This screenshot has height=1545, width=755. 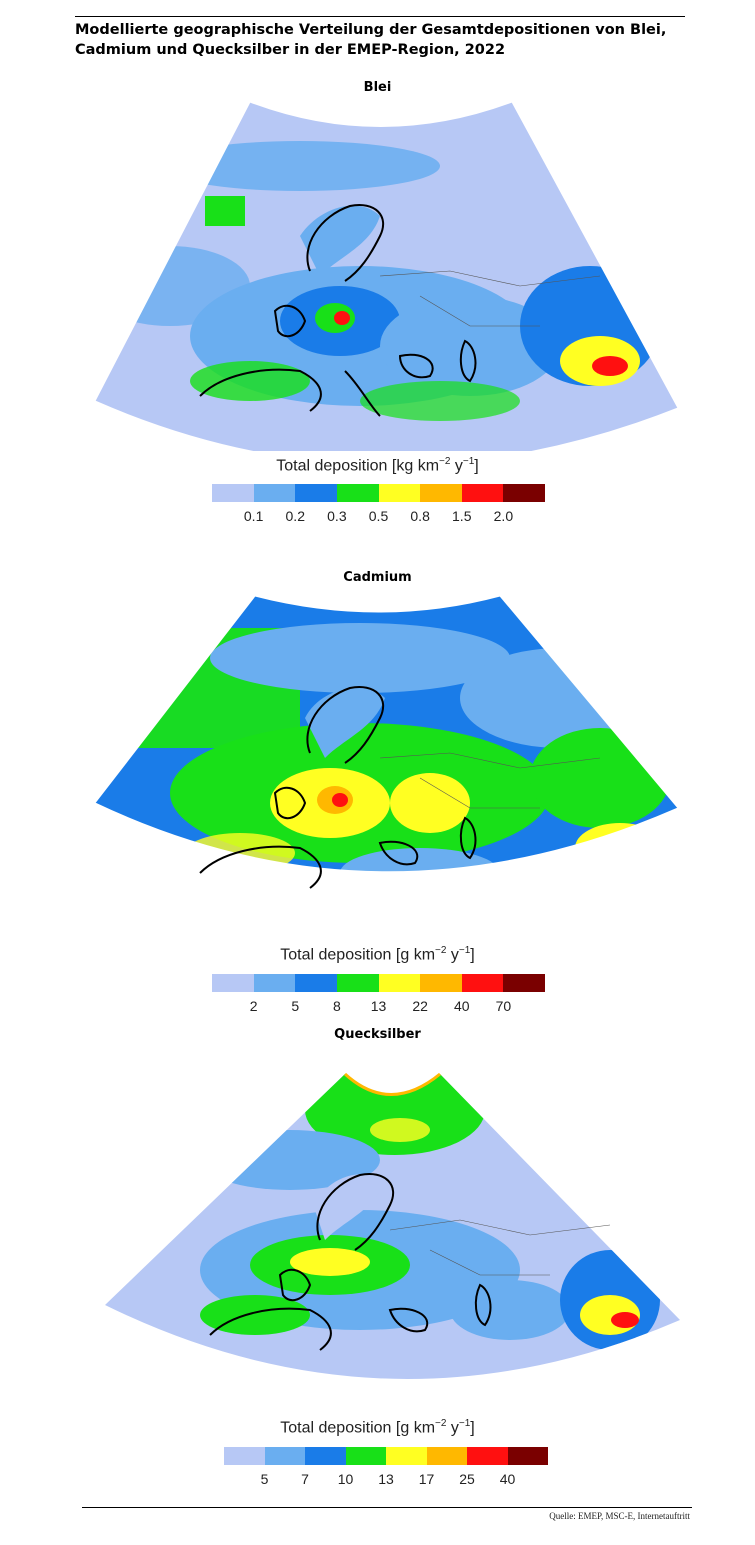 I want to click on zone-arctic-green, so click(x=395, y=1114).